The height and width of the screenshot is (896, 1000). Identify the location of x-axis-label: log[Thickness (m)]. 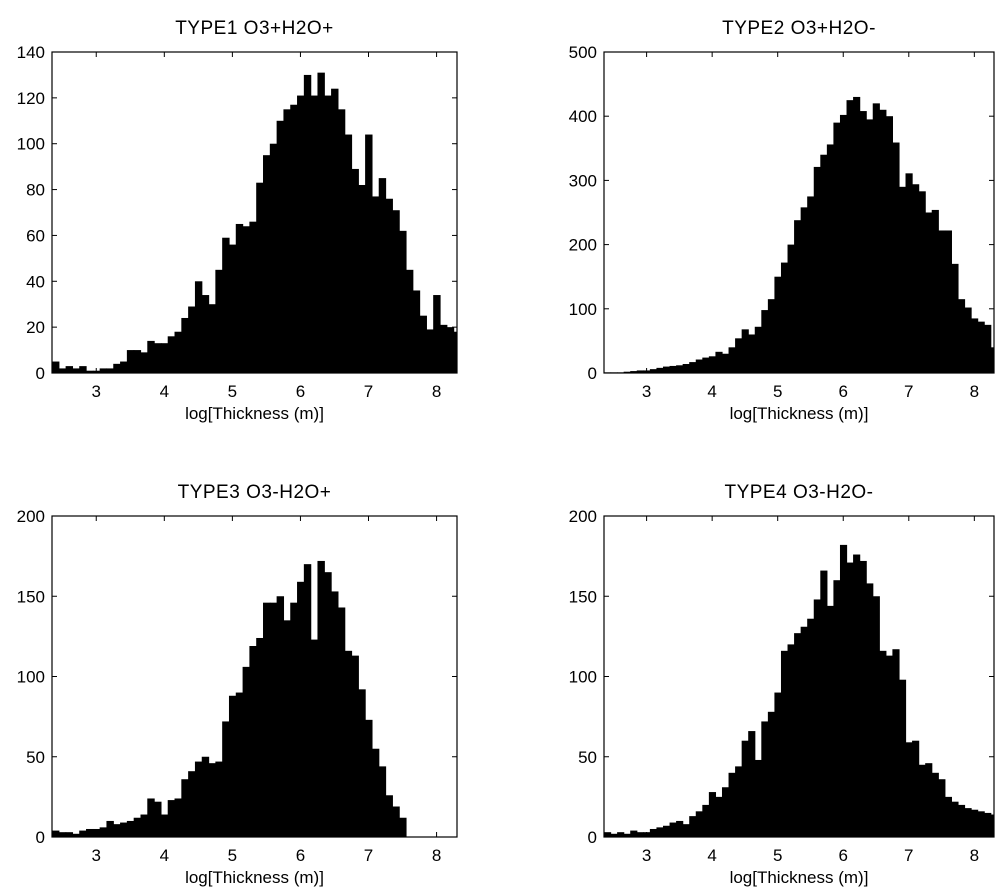
(254, 877).